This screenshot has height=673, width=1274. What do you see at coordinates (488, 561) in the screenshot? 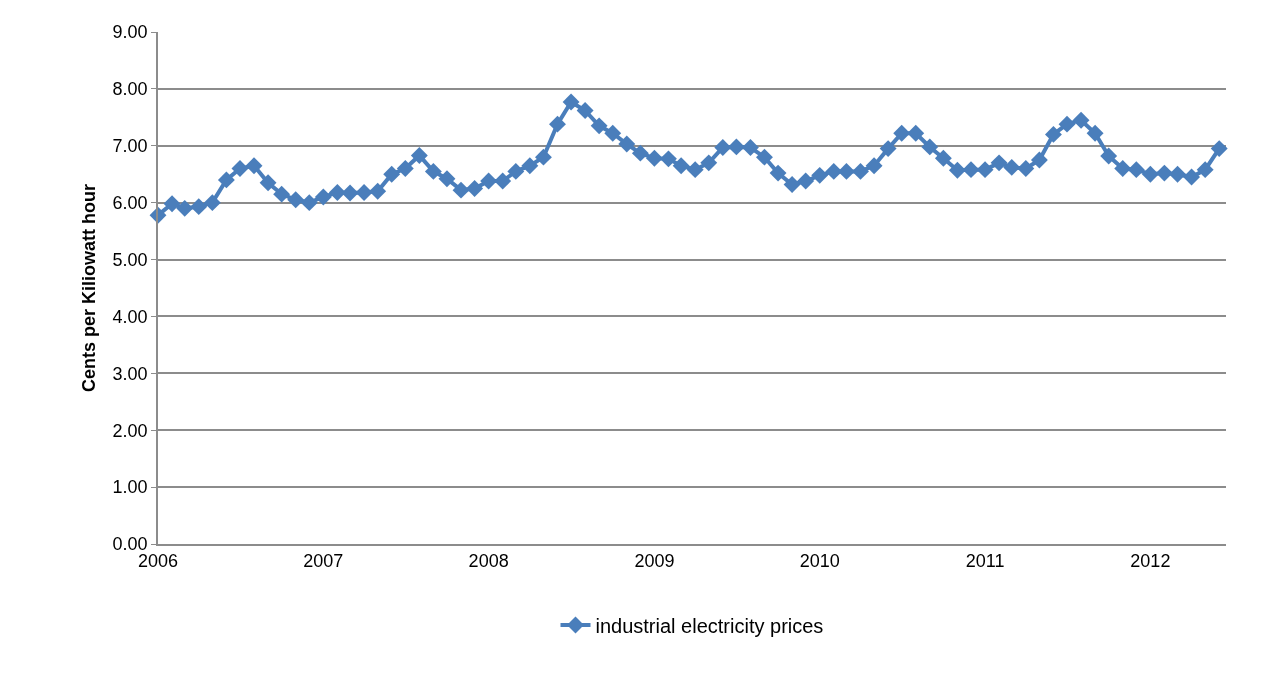
I see `x-tick-label: 2008` at bounding box center [488, 561].